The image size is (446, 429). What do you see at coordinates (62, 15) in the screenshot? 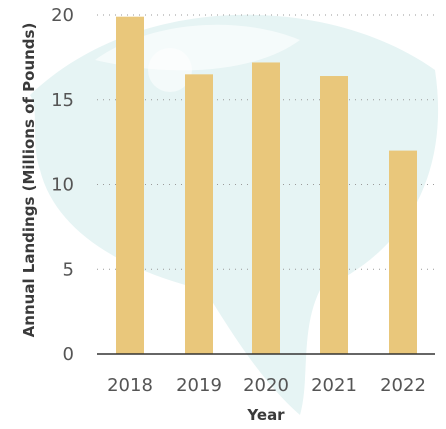
I see `y-tick-label: 20` at bounding box center [62, 15].